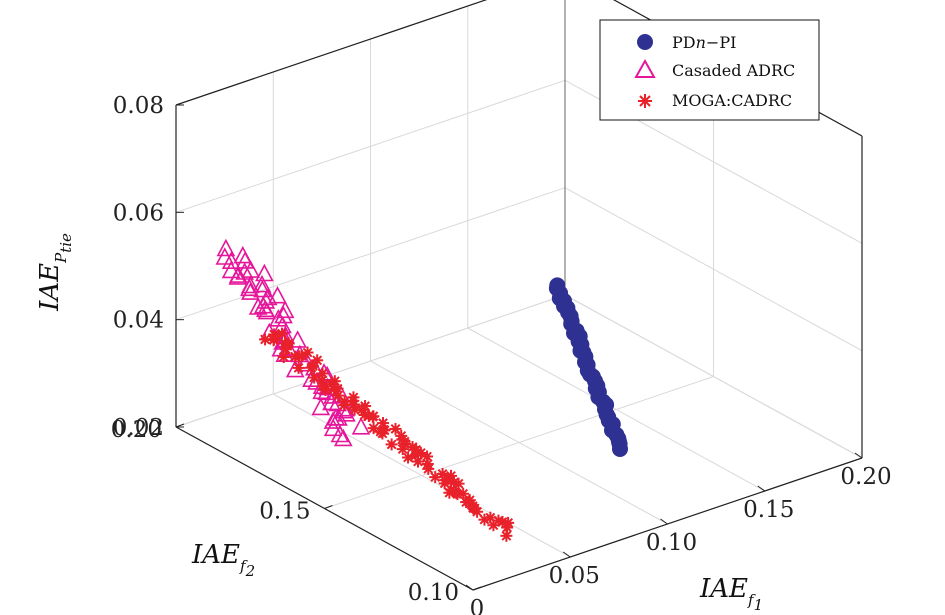  I want to click on legend: PDn−PI Casaded ADRC MOGA:CADRC, so click(709, 70).